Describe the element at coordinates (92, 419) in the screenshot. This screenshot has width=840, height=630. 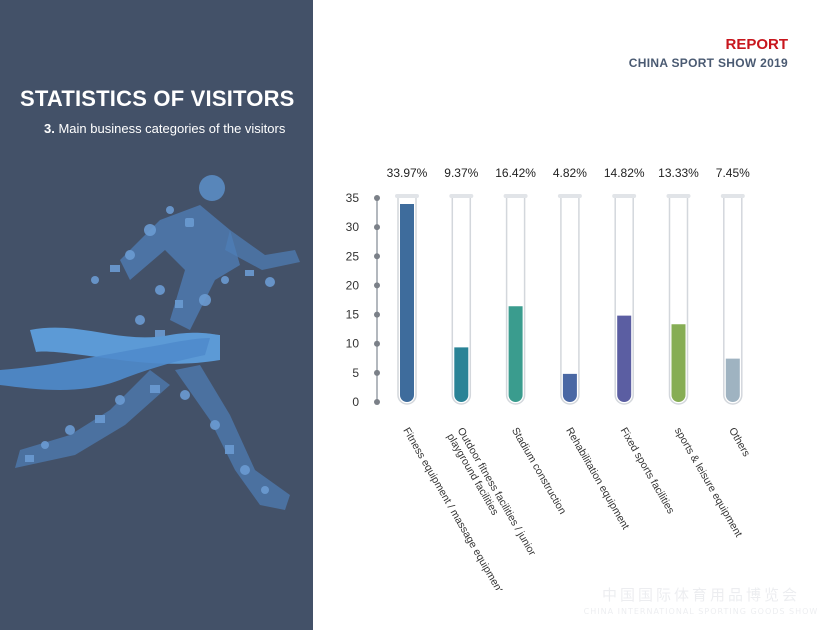
I see `runner-back-leg-shape` at that location.